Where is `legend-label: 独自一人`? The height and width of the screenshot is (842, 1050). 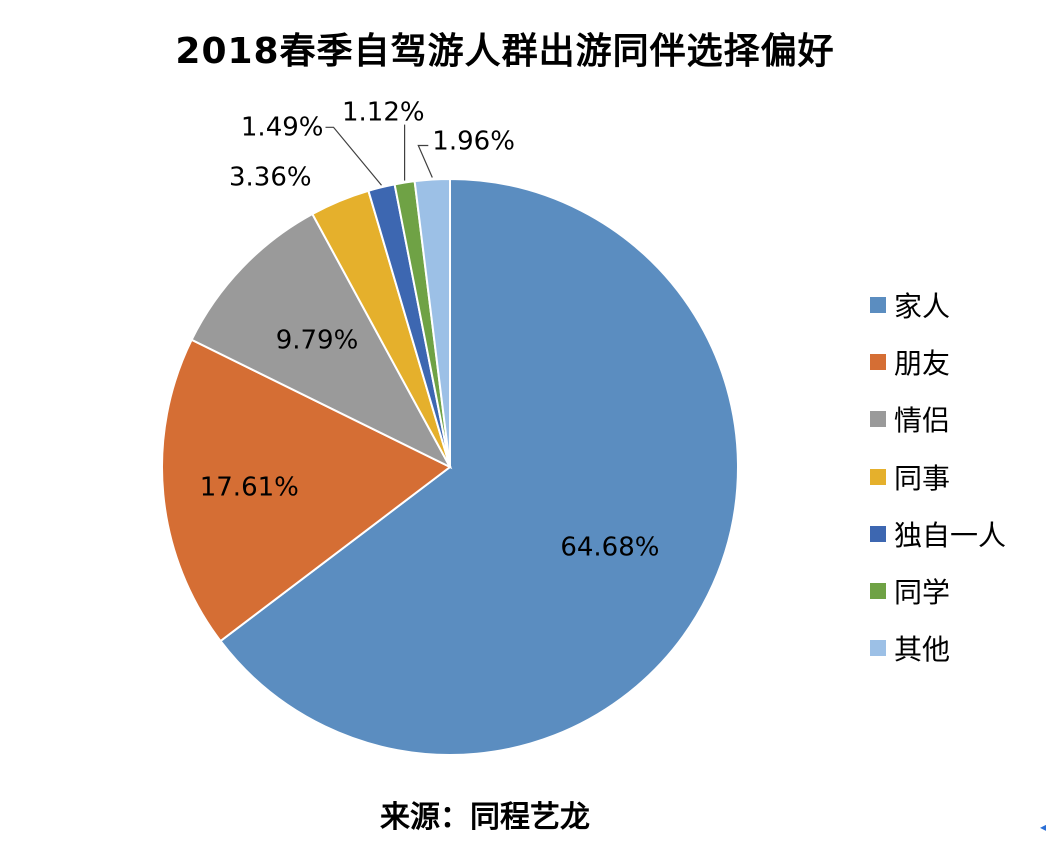
legend-label: 独自一人 is located at coordinates (950, 535).